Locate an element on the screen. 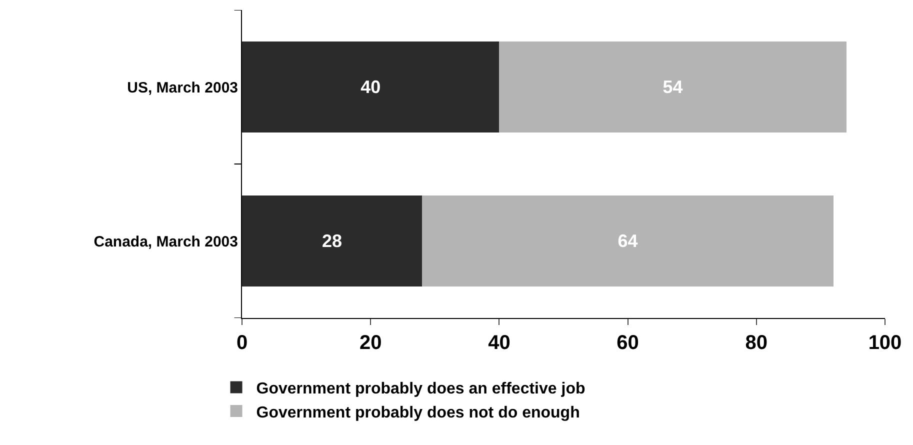 The width and height of the screenshot is (913, 445). data-label: 28 is located at coordinates (332, 241).